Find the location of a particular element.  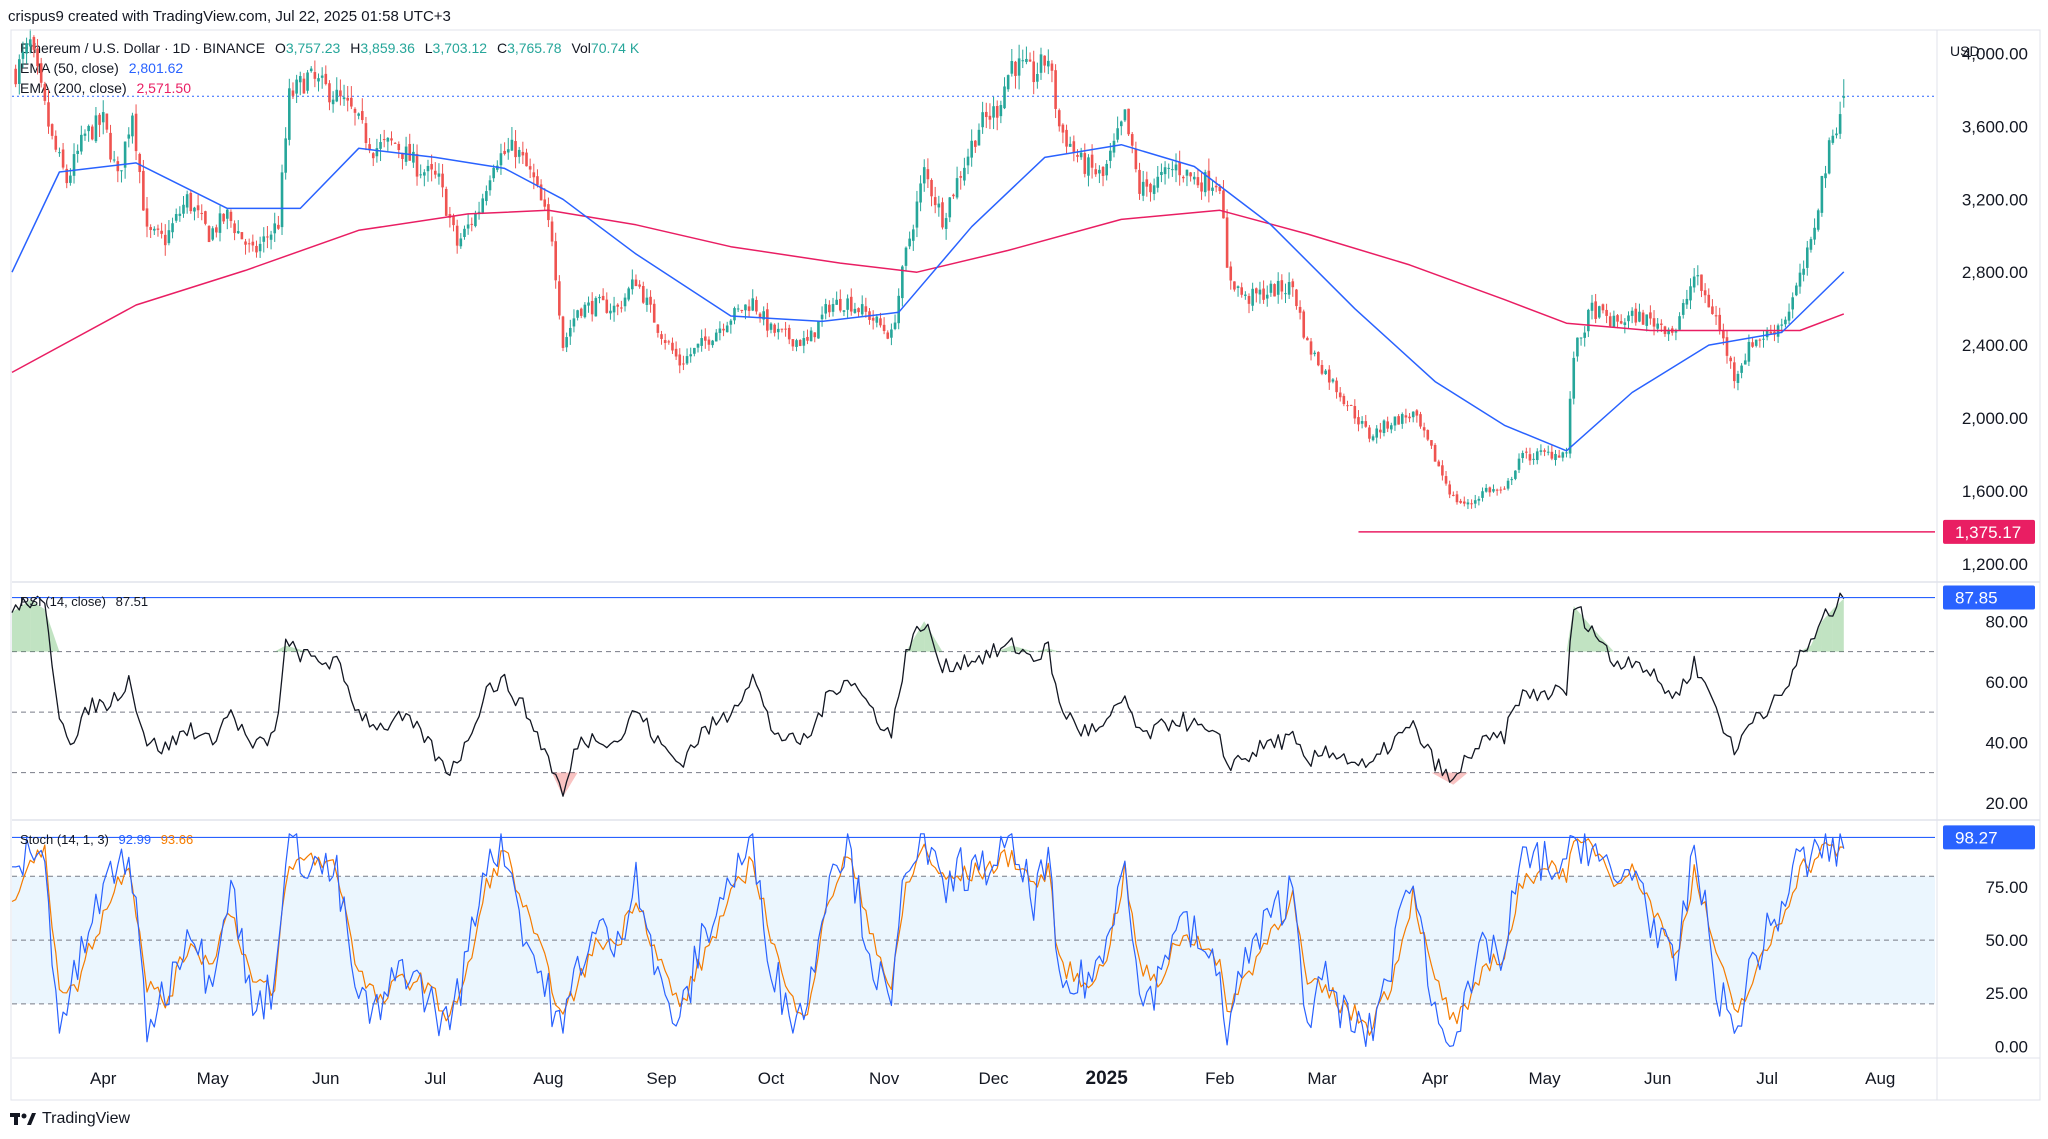

rsi-axis-tick: 60.00 is located at coordinates (2006, 682).